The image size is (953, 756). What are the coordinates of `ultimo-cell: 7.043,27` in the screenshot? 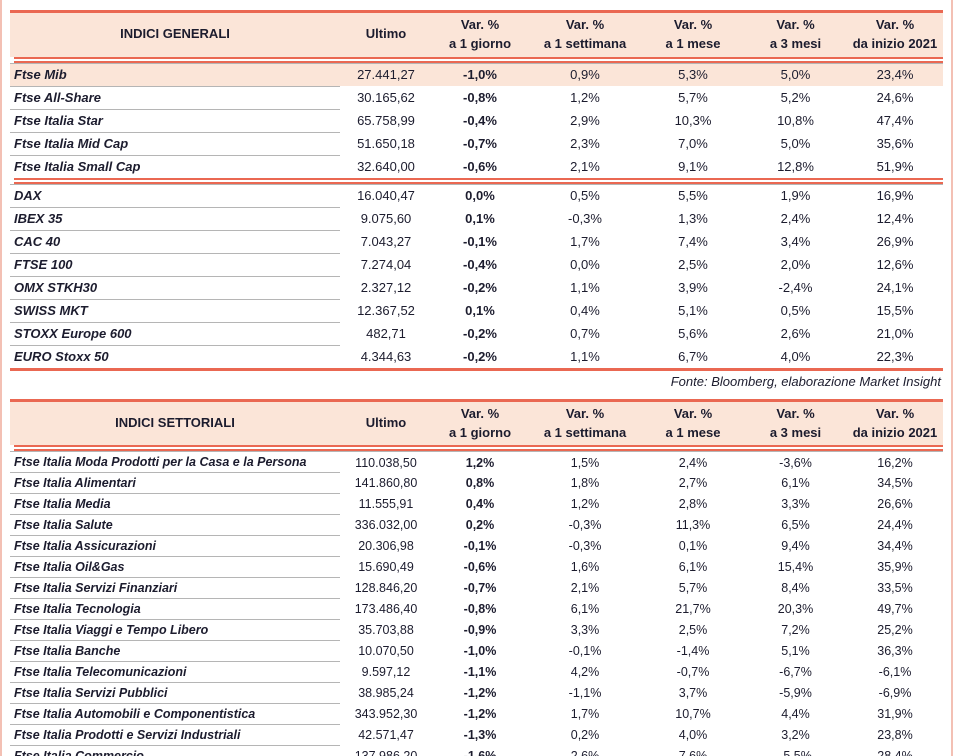 It's located at (386, 242).